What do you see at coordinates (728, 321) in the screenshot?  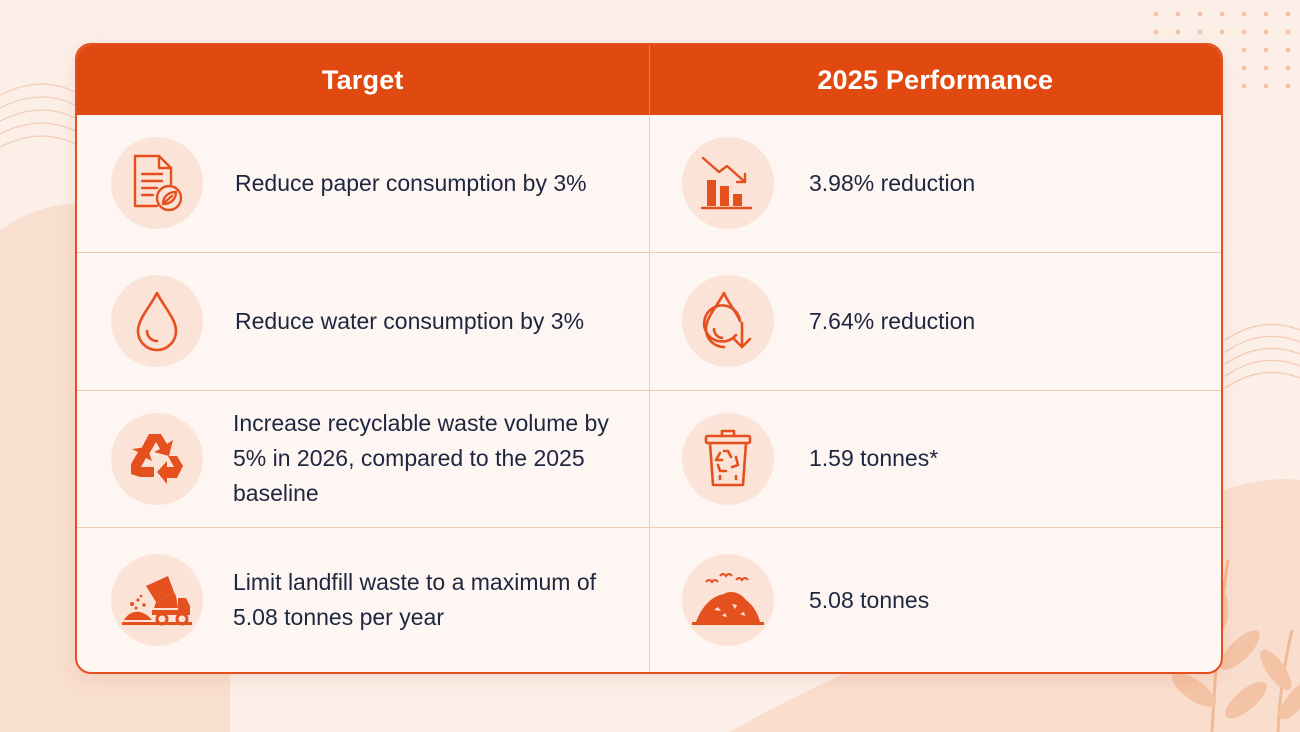 I see `water-drop-down-arrow-icon` at bounding box center [728, 321].